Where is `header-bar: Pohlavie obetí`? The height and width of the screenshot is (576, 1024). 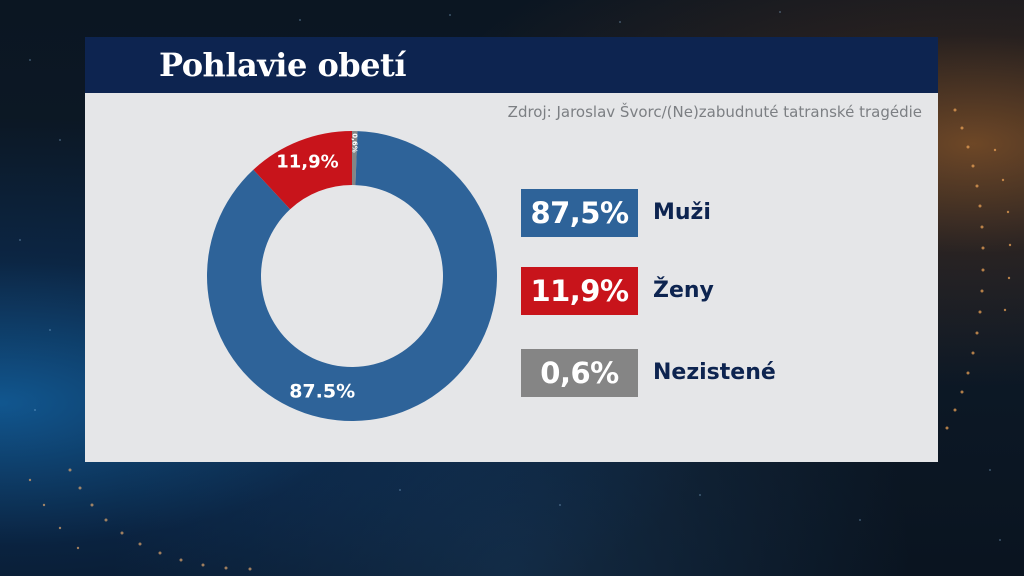
header-bar: Pohlavie obetí is located at coordinates (511, 65).